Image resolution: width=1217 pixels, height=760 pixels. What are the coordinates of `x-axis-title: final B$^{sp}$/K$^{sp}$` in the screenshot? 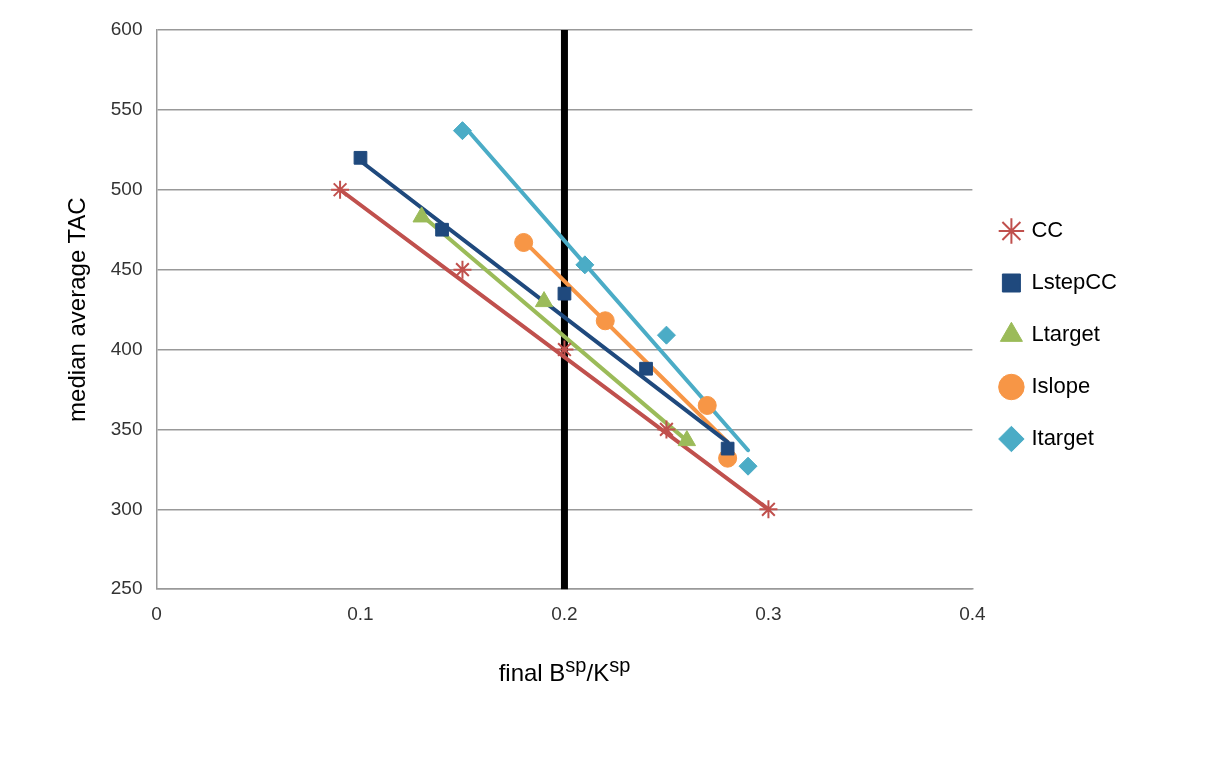 It's located at (564, 671).